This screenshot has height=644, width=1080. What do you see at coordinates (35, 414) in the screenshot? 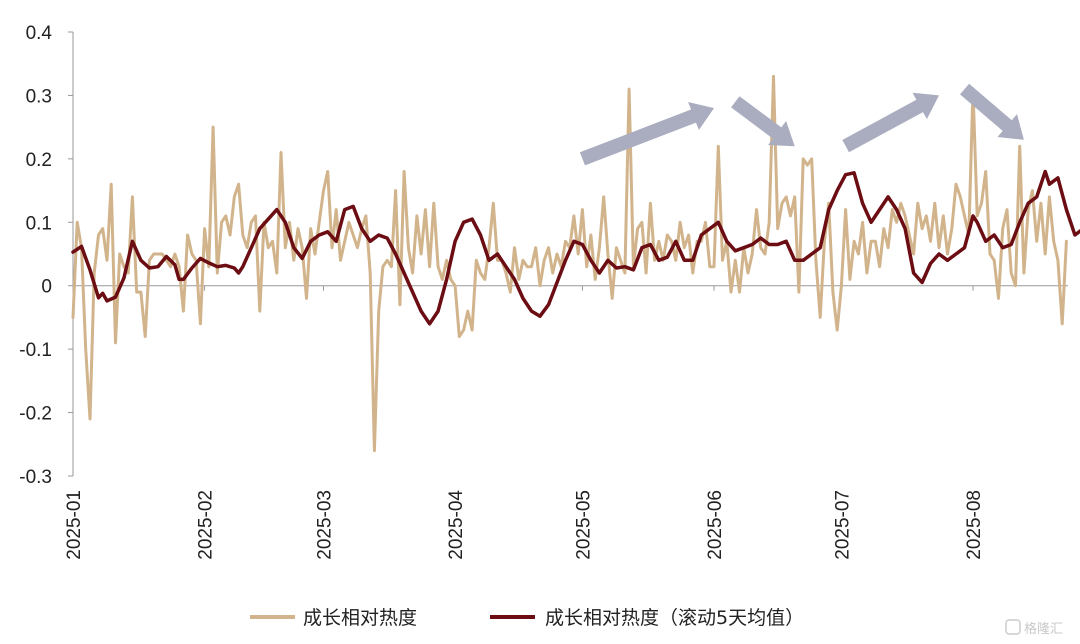
I see `y-tick-label: -0.2` at bounding box center [35, 414].